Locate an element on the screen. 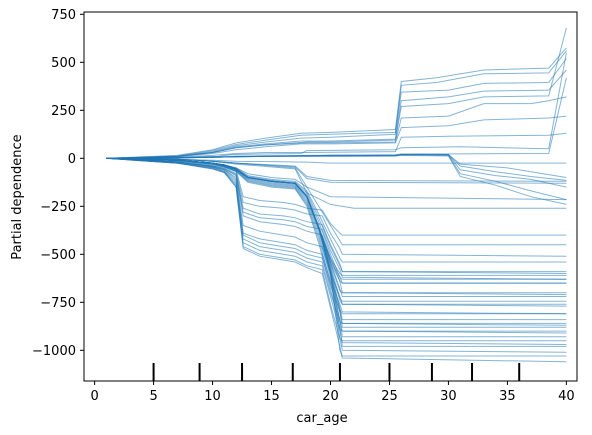 The height and width of the screenshot is (435, 592). y-axis-label: Partial dependence is located at coordinates (17, 196).